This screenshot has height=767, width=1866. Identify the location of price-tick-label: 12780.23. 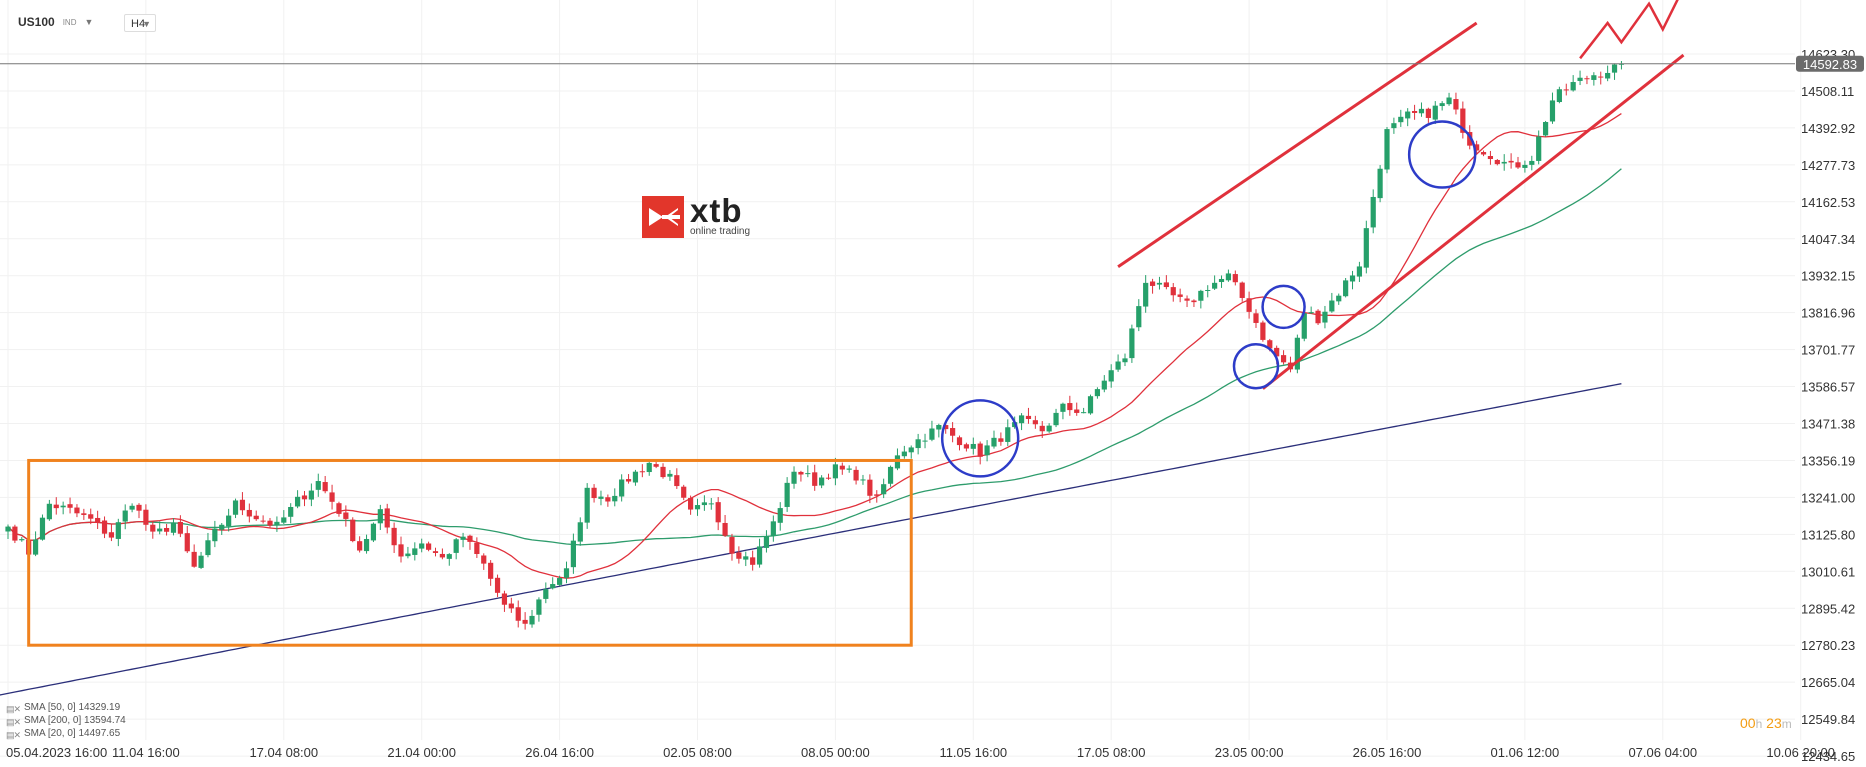
(1828, 645).